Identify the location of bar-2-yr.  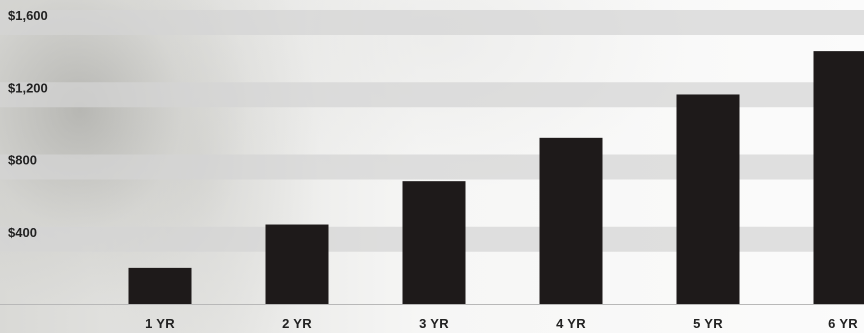
(297, 264).